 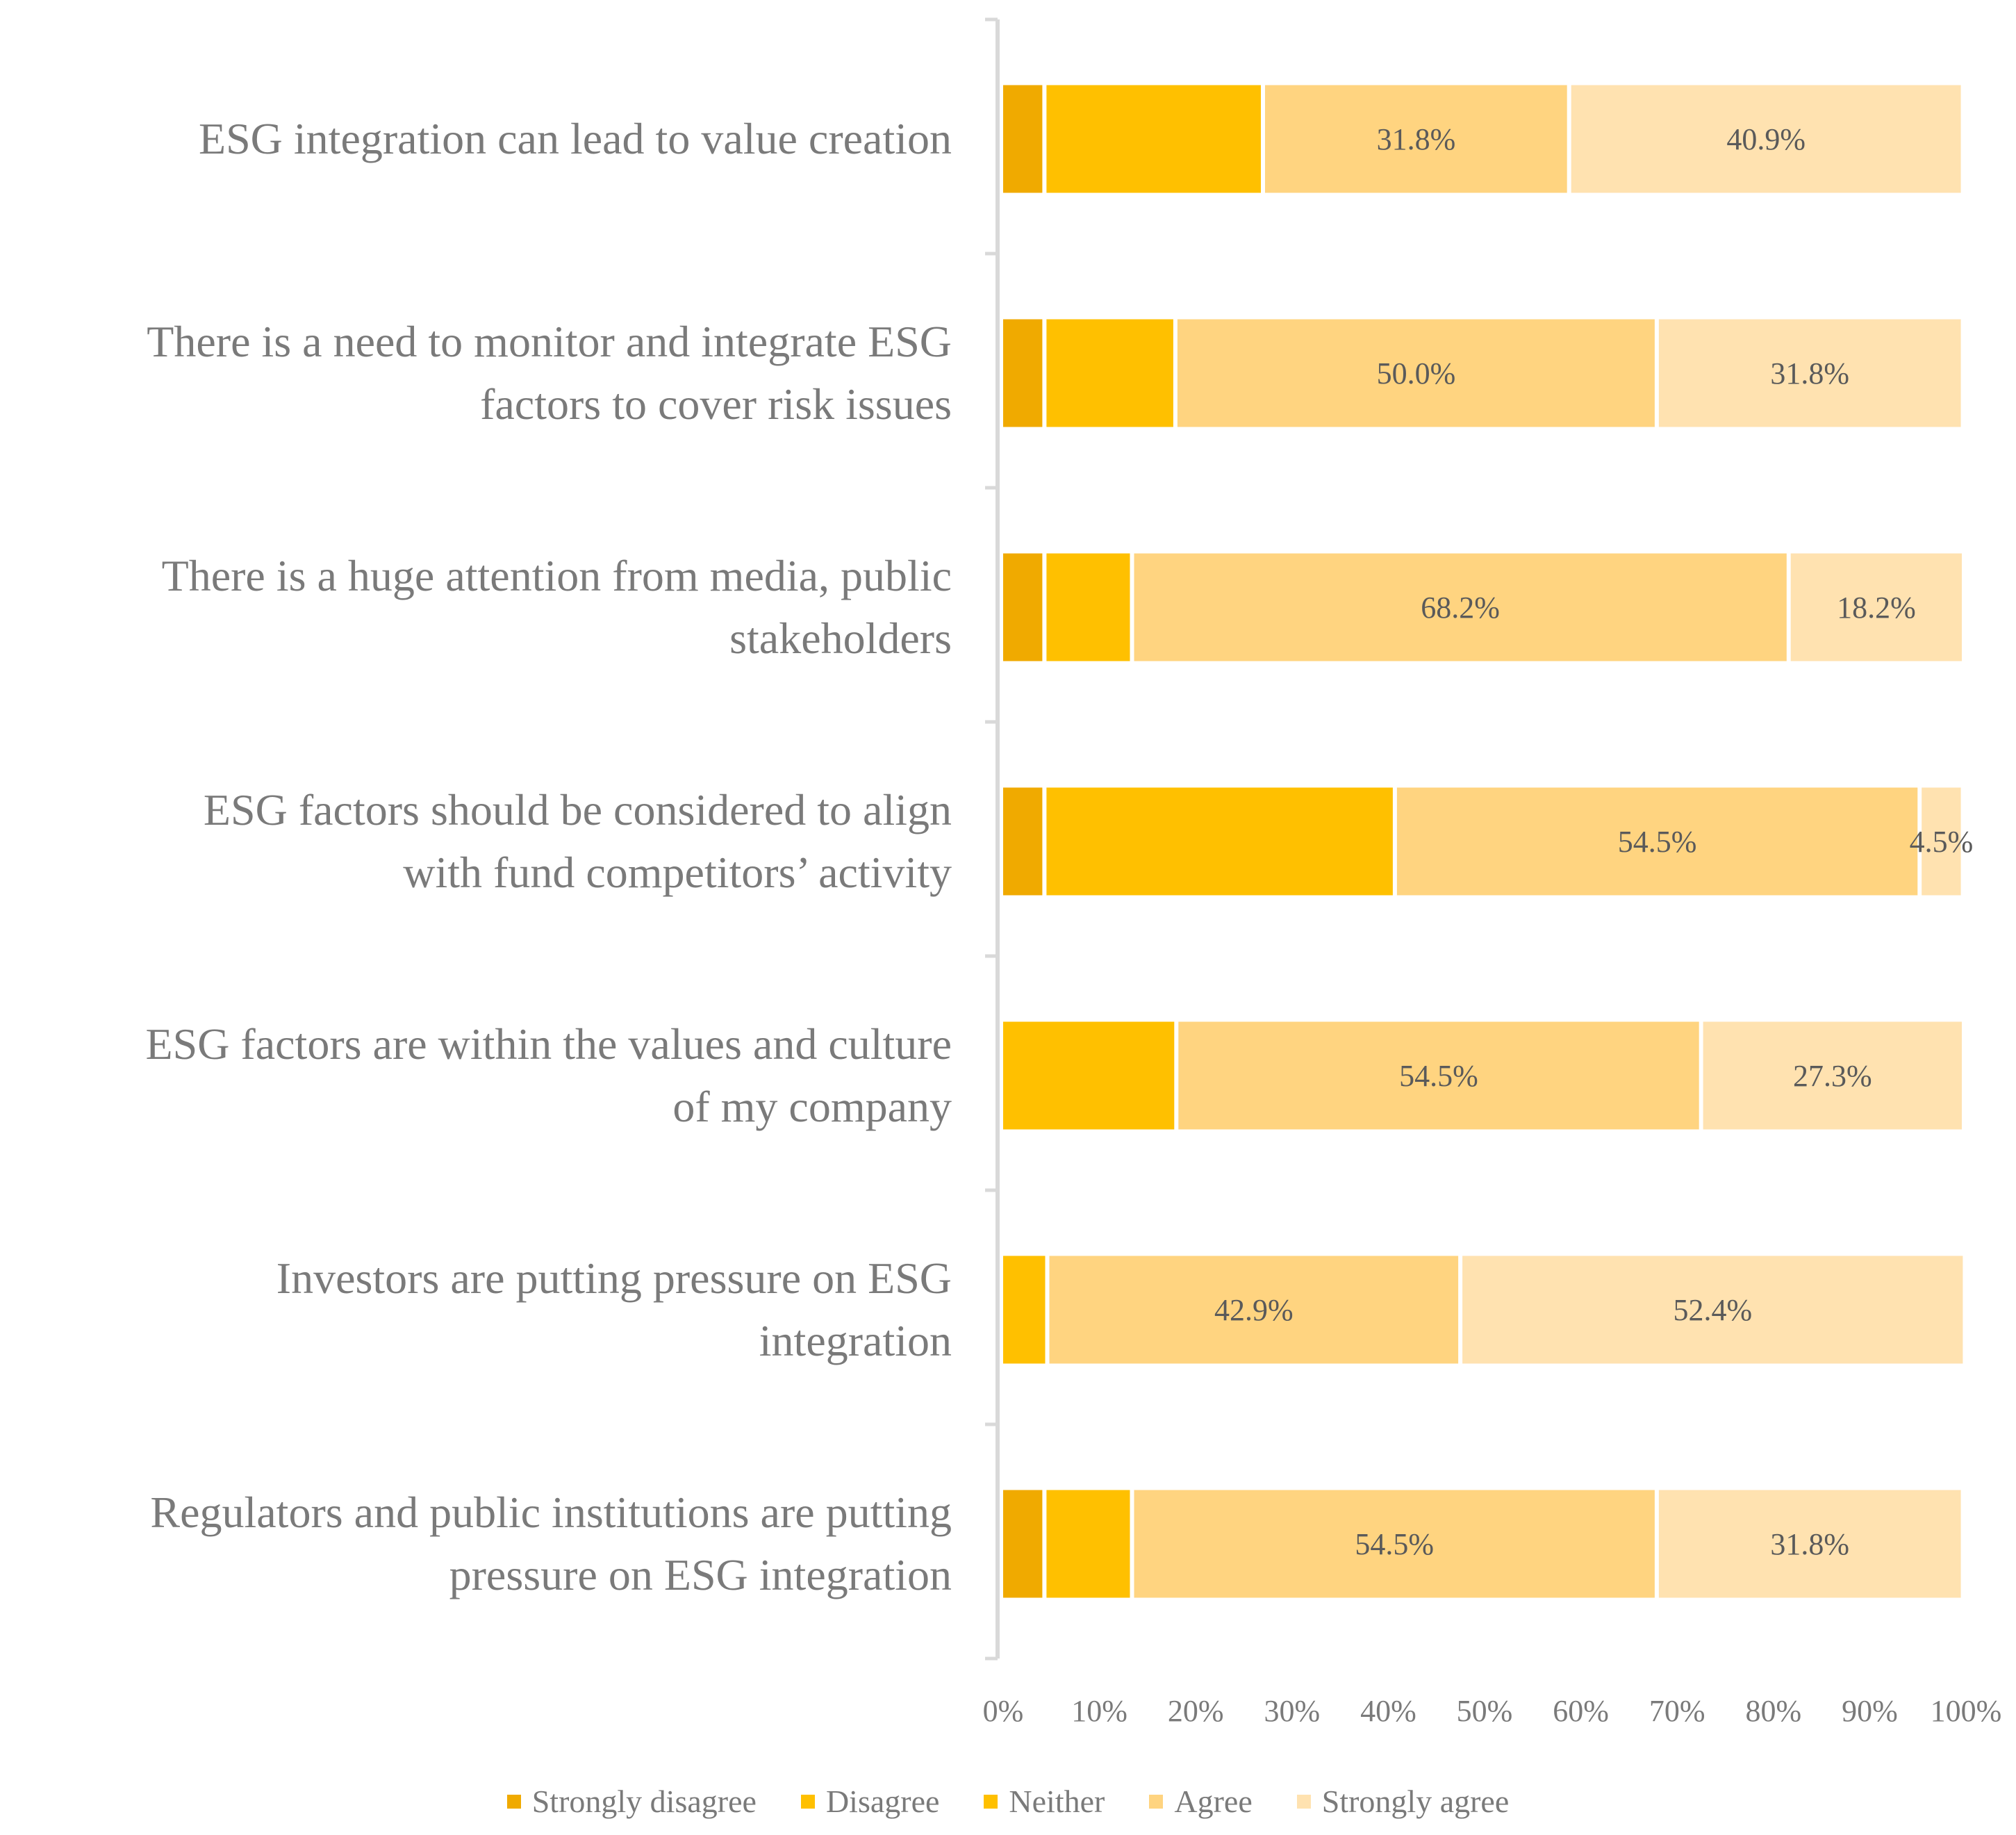 What do you see at coordinates (1099, 1711) in the screenshot?
I see `x-tick-label: 10%` at bounding box center [1099, 1711].